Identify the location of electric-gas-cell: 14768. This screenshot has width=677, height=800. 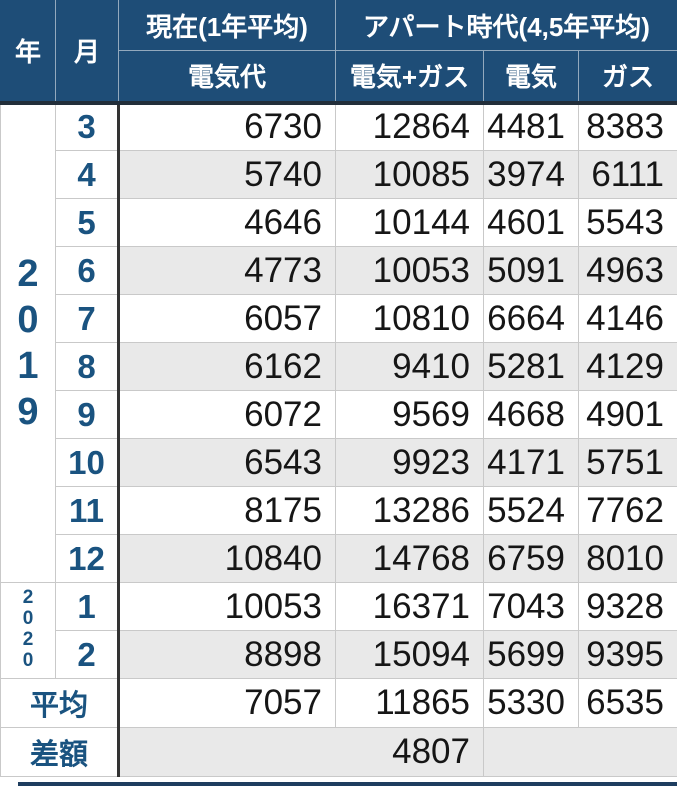
(409, 558).